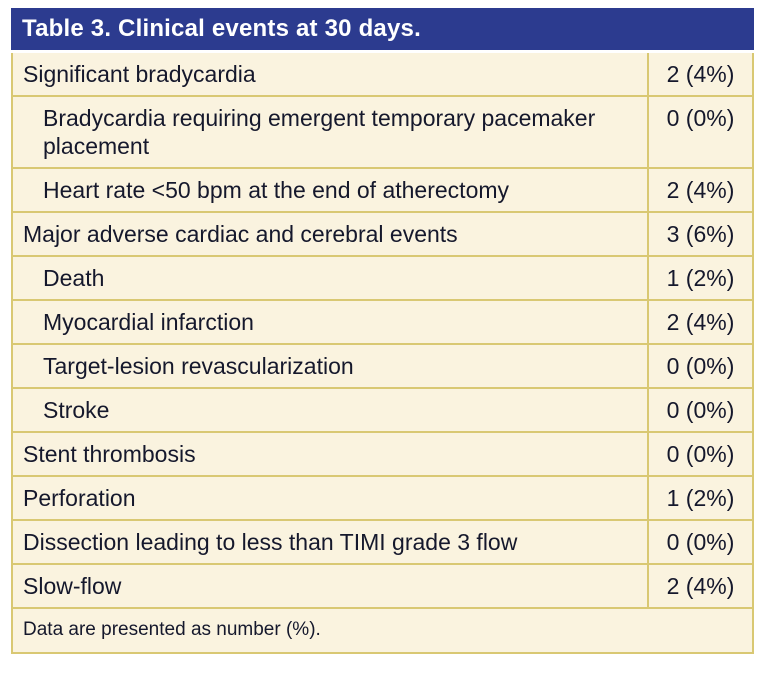 Image resolution: width=768 pixels, height=684 pixels. I want to click on table-row: Death 1 (2%), so click(382, 279).